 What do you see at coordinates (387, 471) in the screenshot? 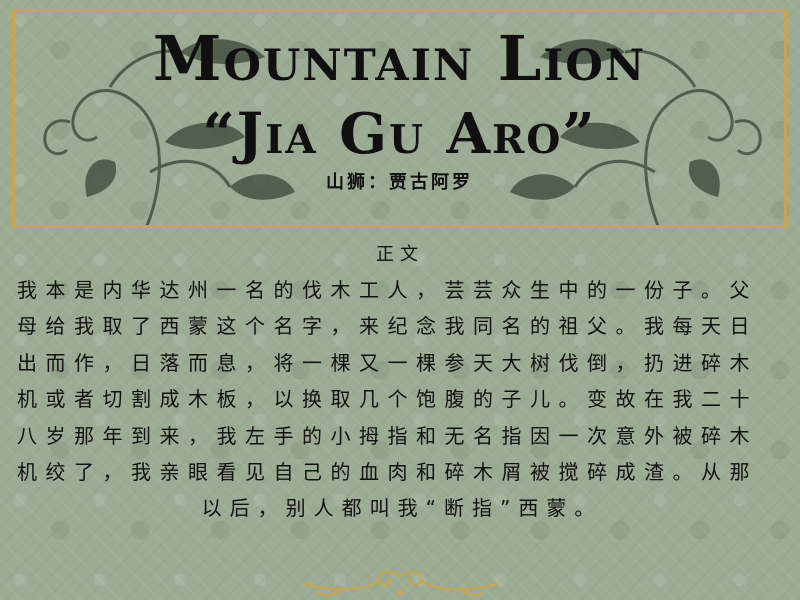
I see `body-line: 机绞了，我亲眼看见自己的血肉和碎木屑被搅碎成渣。从那` at bounding box center [387, 471].